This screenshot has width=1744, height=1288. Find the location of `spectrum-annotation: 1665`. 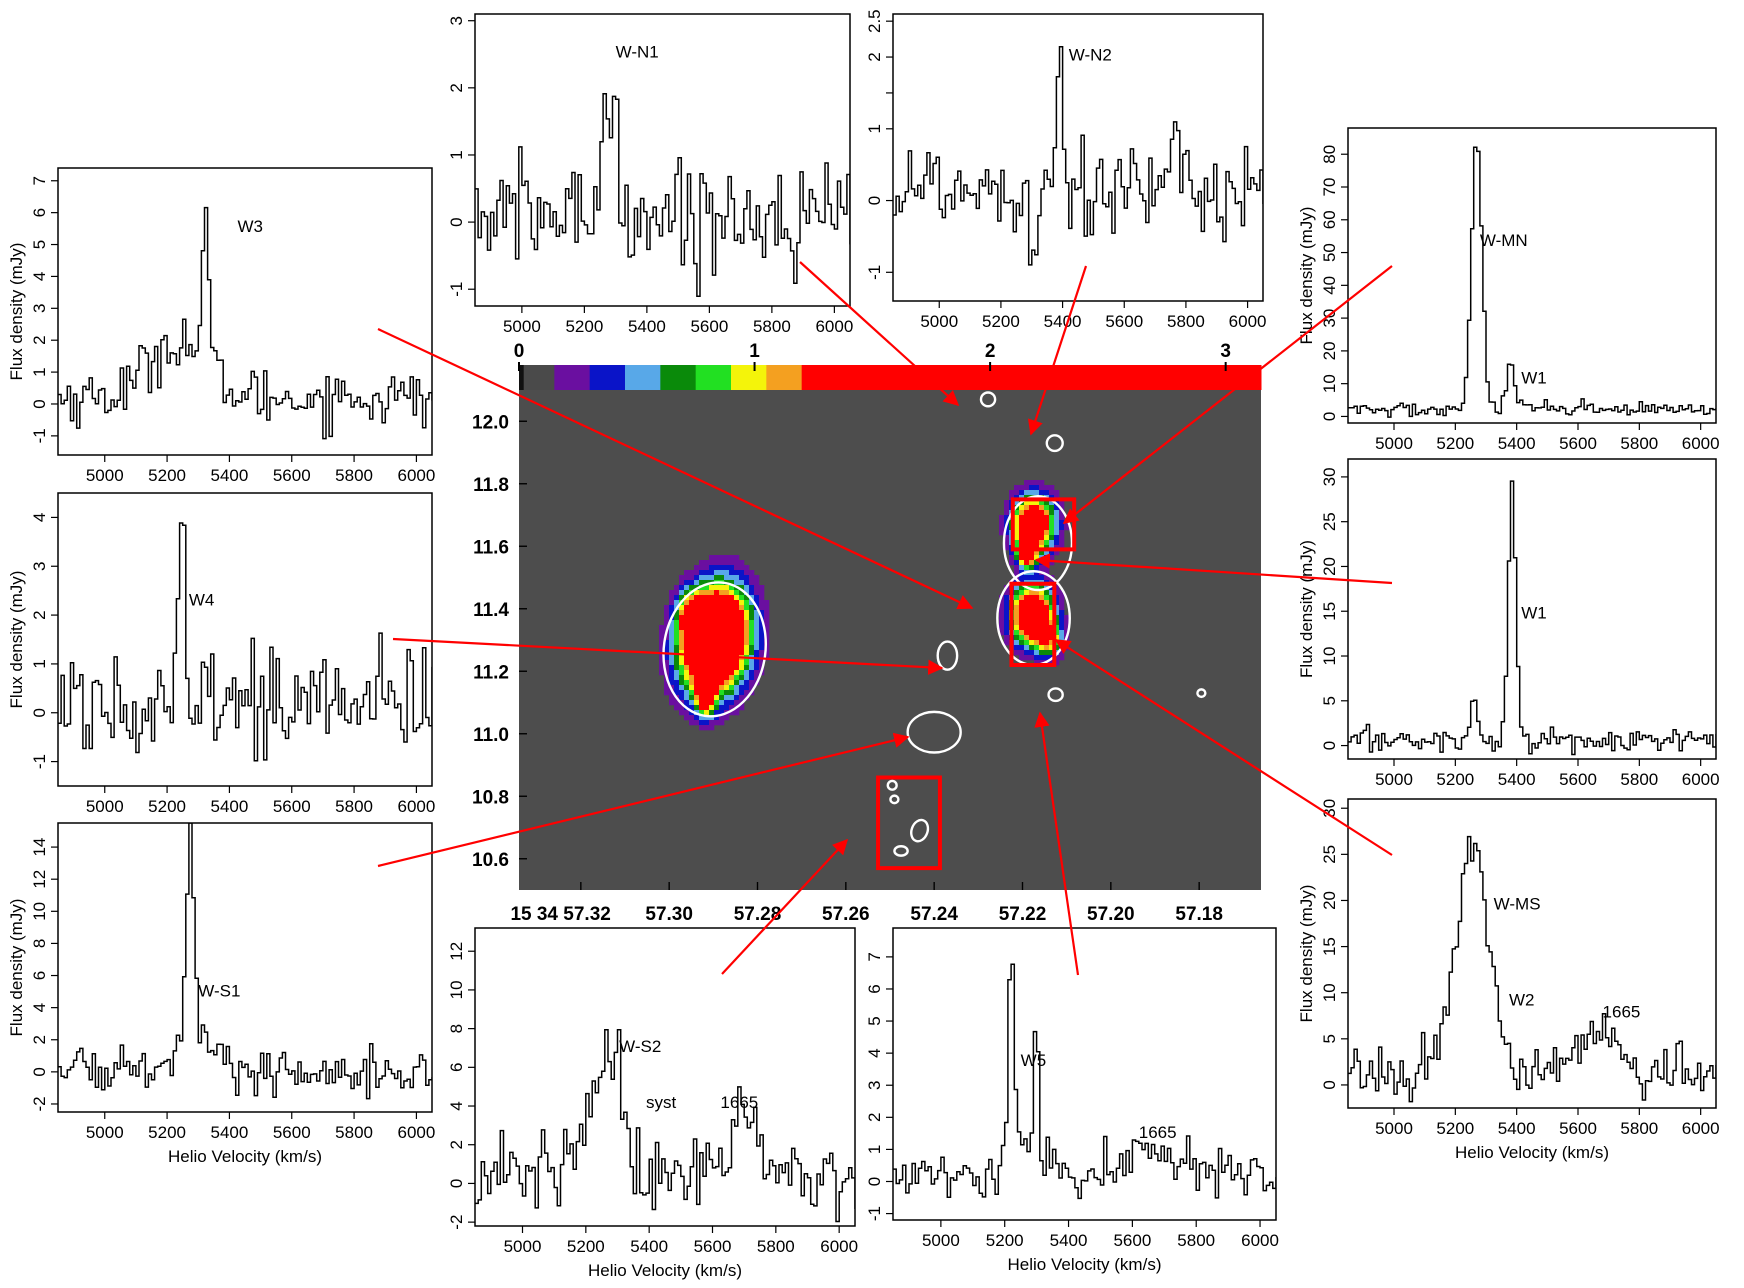

spectrum-annotation: 1665 is located at coordinates (1158, 1132).